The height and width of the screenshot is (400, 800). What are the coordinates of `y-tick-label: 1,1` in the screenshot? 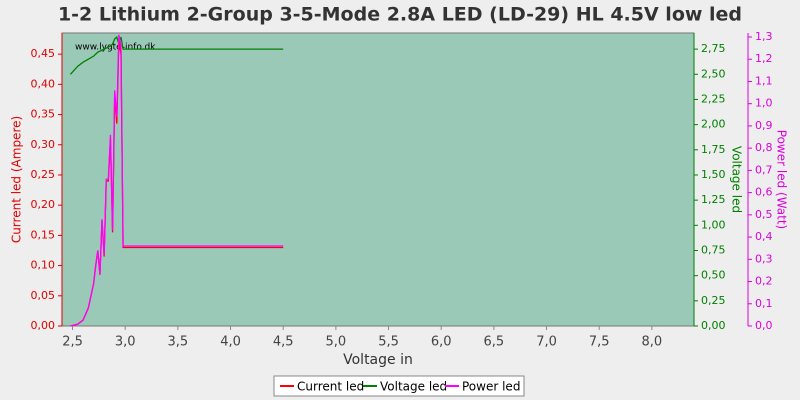 It's located at (764, 80).